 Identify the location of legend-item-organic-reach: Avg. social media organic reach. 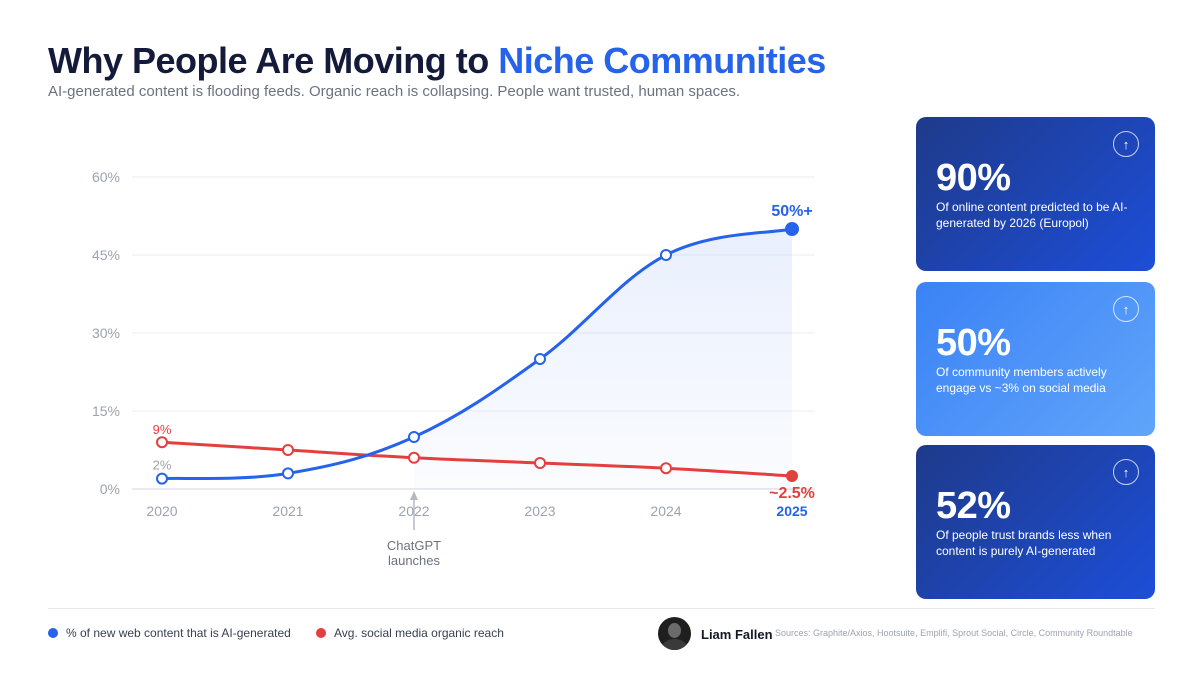
(410, 633).